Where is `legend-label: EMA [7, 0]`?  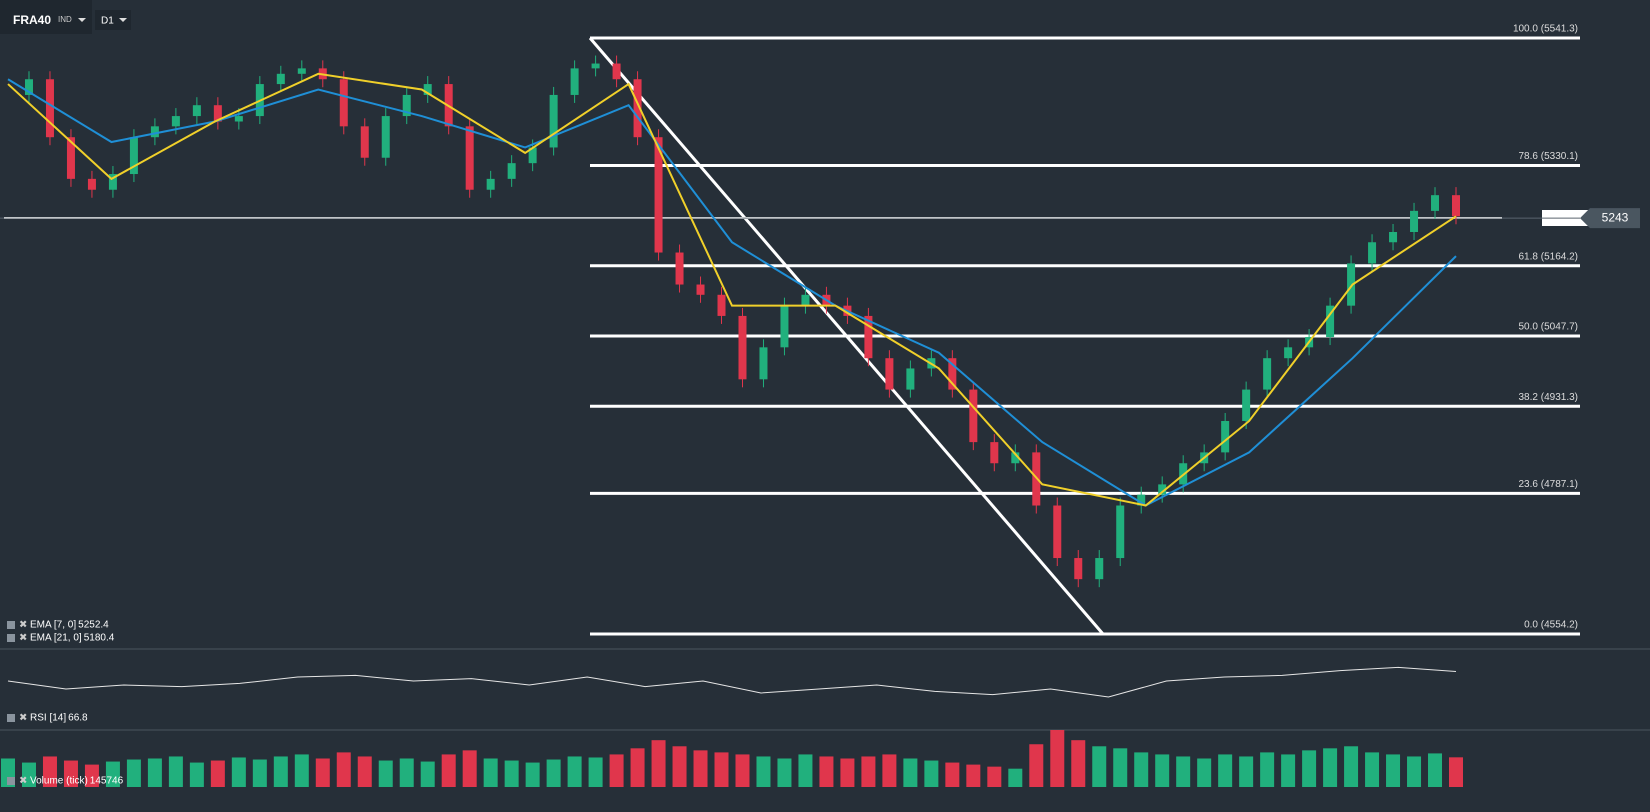
legend-label: EMA [7, 0] is located at coordinates (53, 625).